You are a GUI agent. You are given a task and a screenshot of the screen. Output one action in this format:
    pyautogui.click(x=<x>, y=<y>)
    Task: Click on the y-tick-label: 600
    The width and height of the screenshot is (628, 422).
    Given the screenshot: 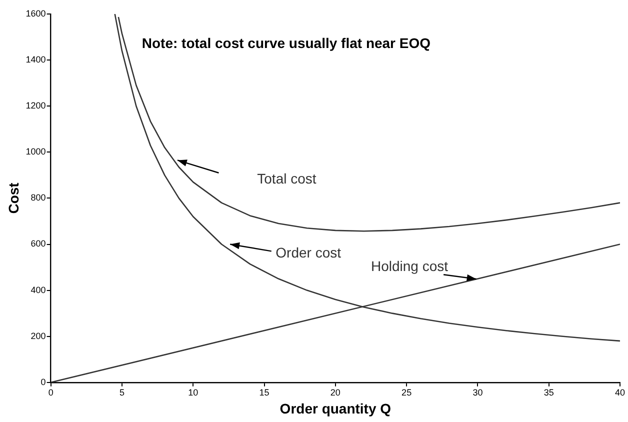 What is the action you would take?
    pyautogui.click(x=38, y=243)
    